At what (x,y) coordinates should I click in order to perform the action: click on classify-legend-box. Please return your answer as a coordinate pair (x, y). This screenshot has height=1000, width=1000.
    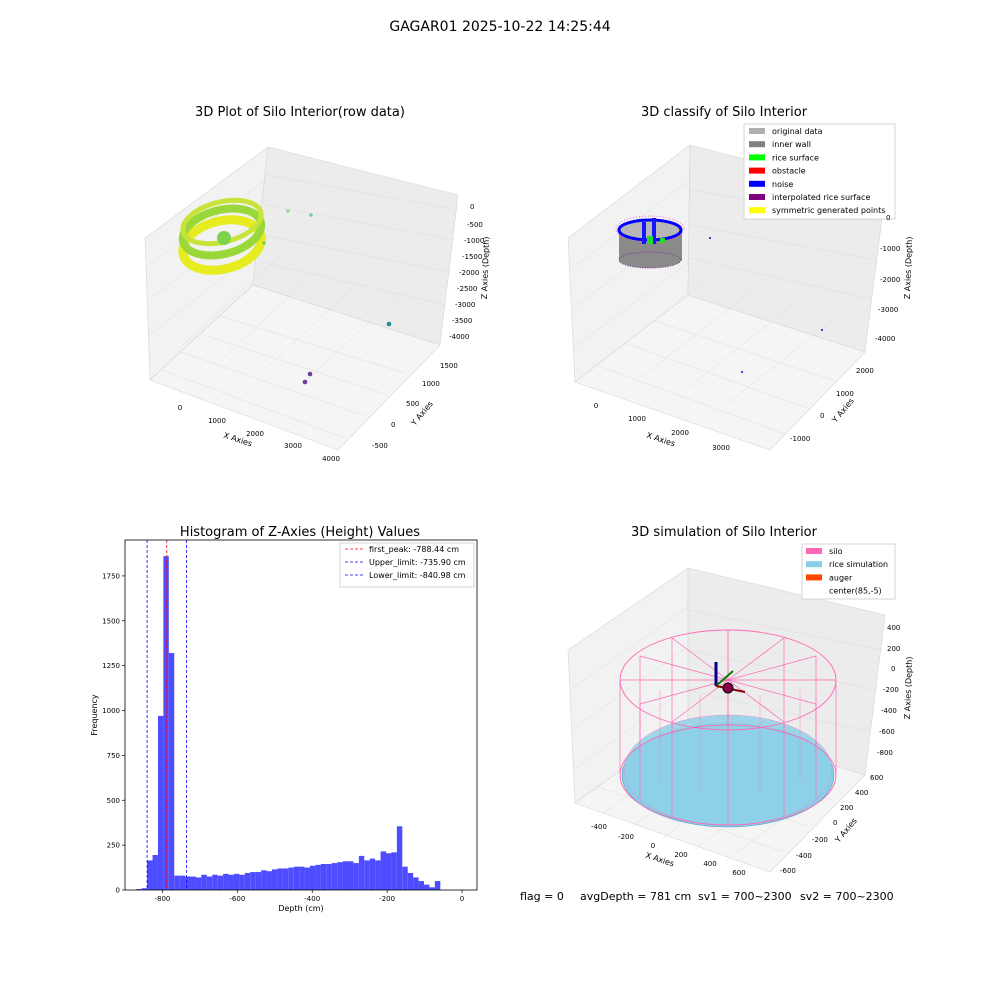
    Looking at the image, I should click on (819, 171).